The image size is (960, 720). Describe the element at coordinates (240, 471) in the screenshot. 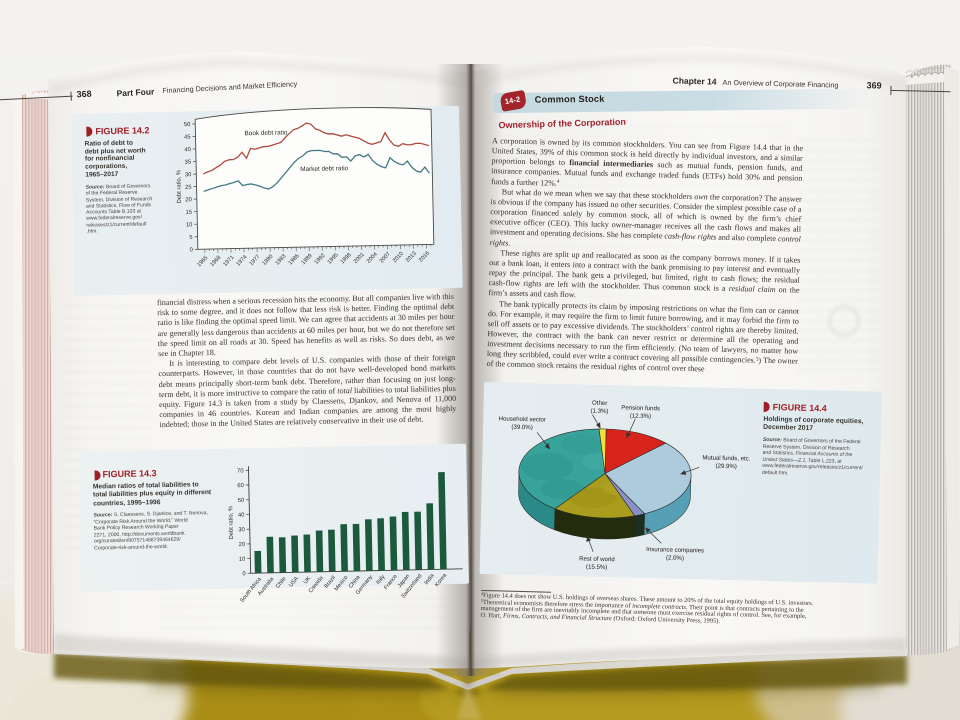

I see `svg-text: 70` at that location.